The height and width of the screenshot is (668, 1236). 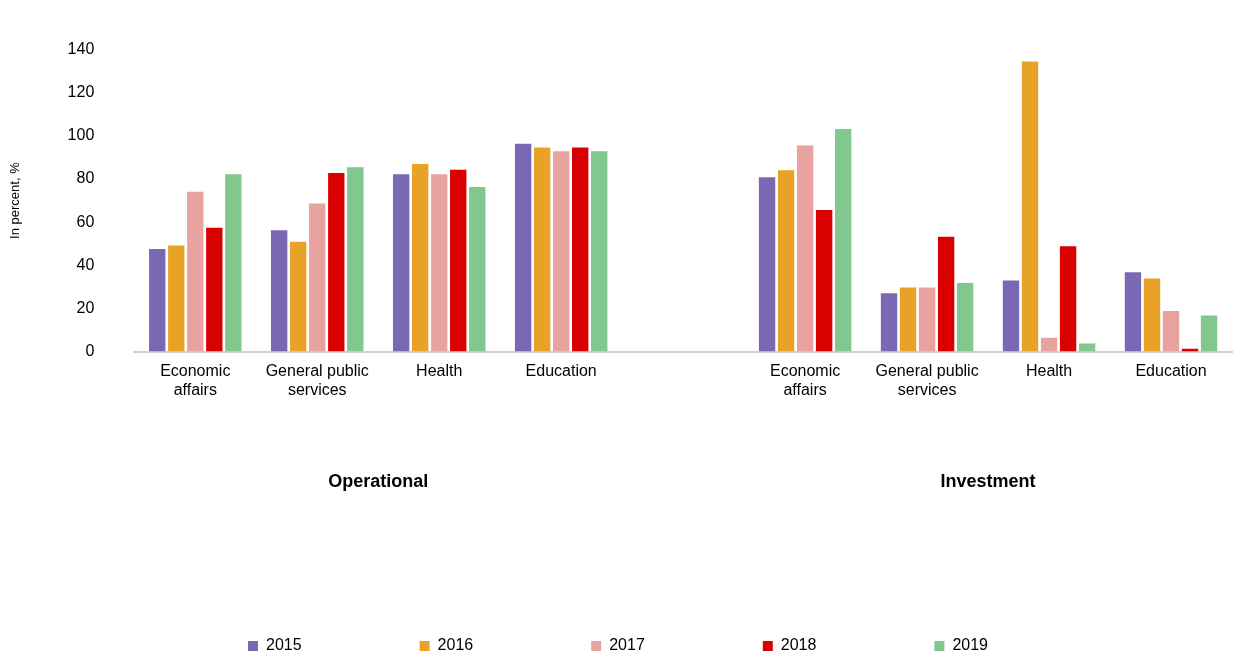 What do you see at coordinates (798, 645) in the screenshot?
I see `legend-label: 2018` at bounding box center [798, 645].